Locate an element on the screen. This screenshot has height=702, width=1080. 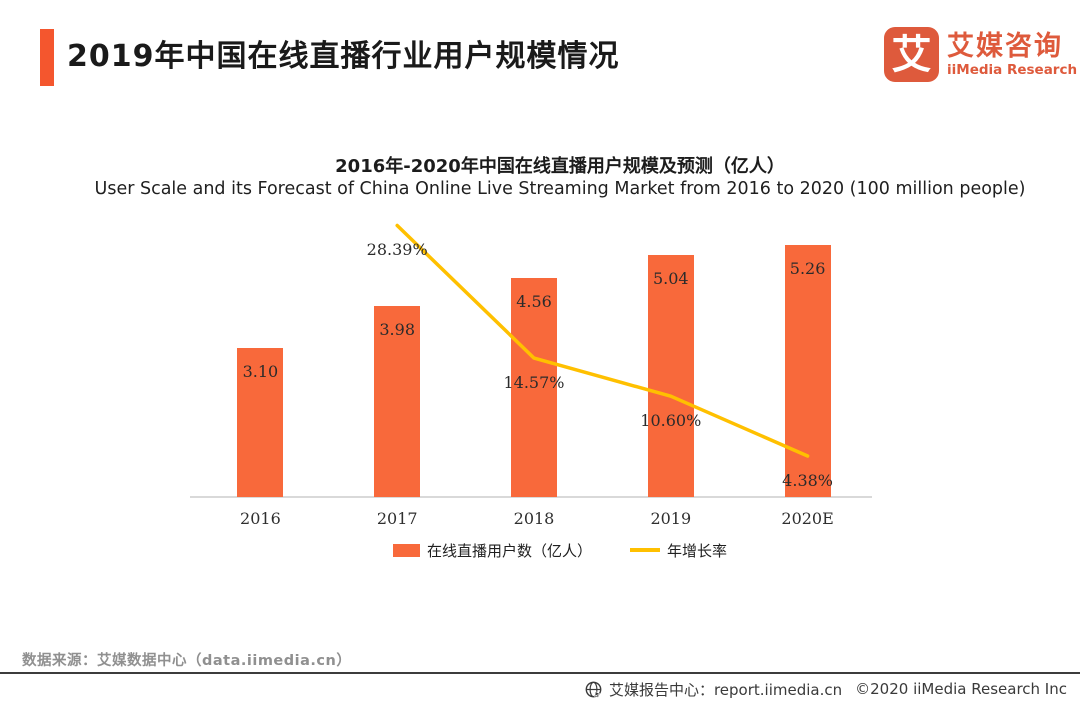
bar-swatch-icon is located at coordinates (406, 550).